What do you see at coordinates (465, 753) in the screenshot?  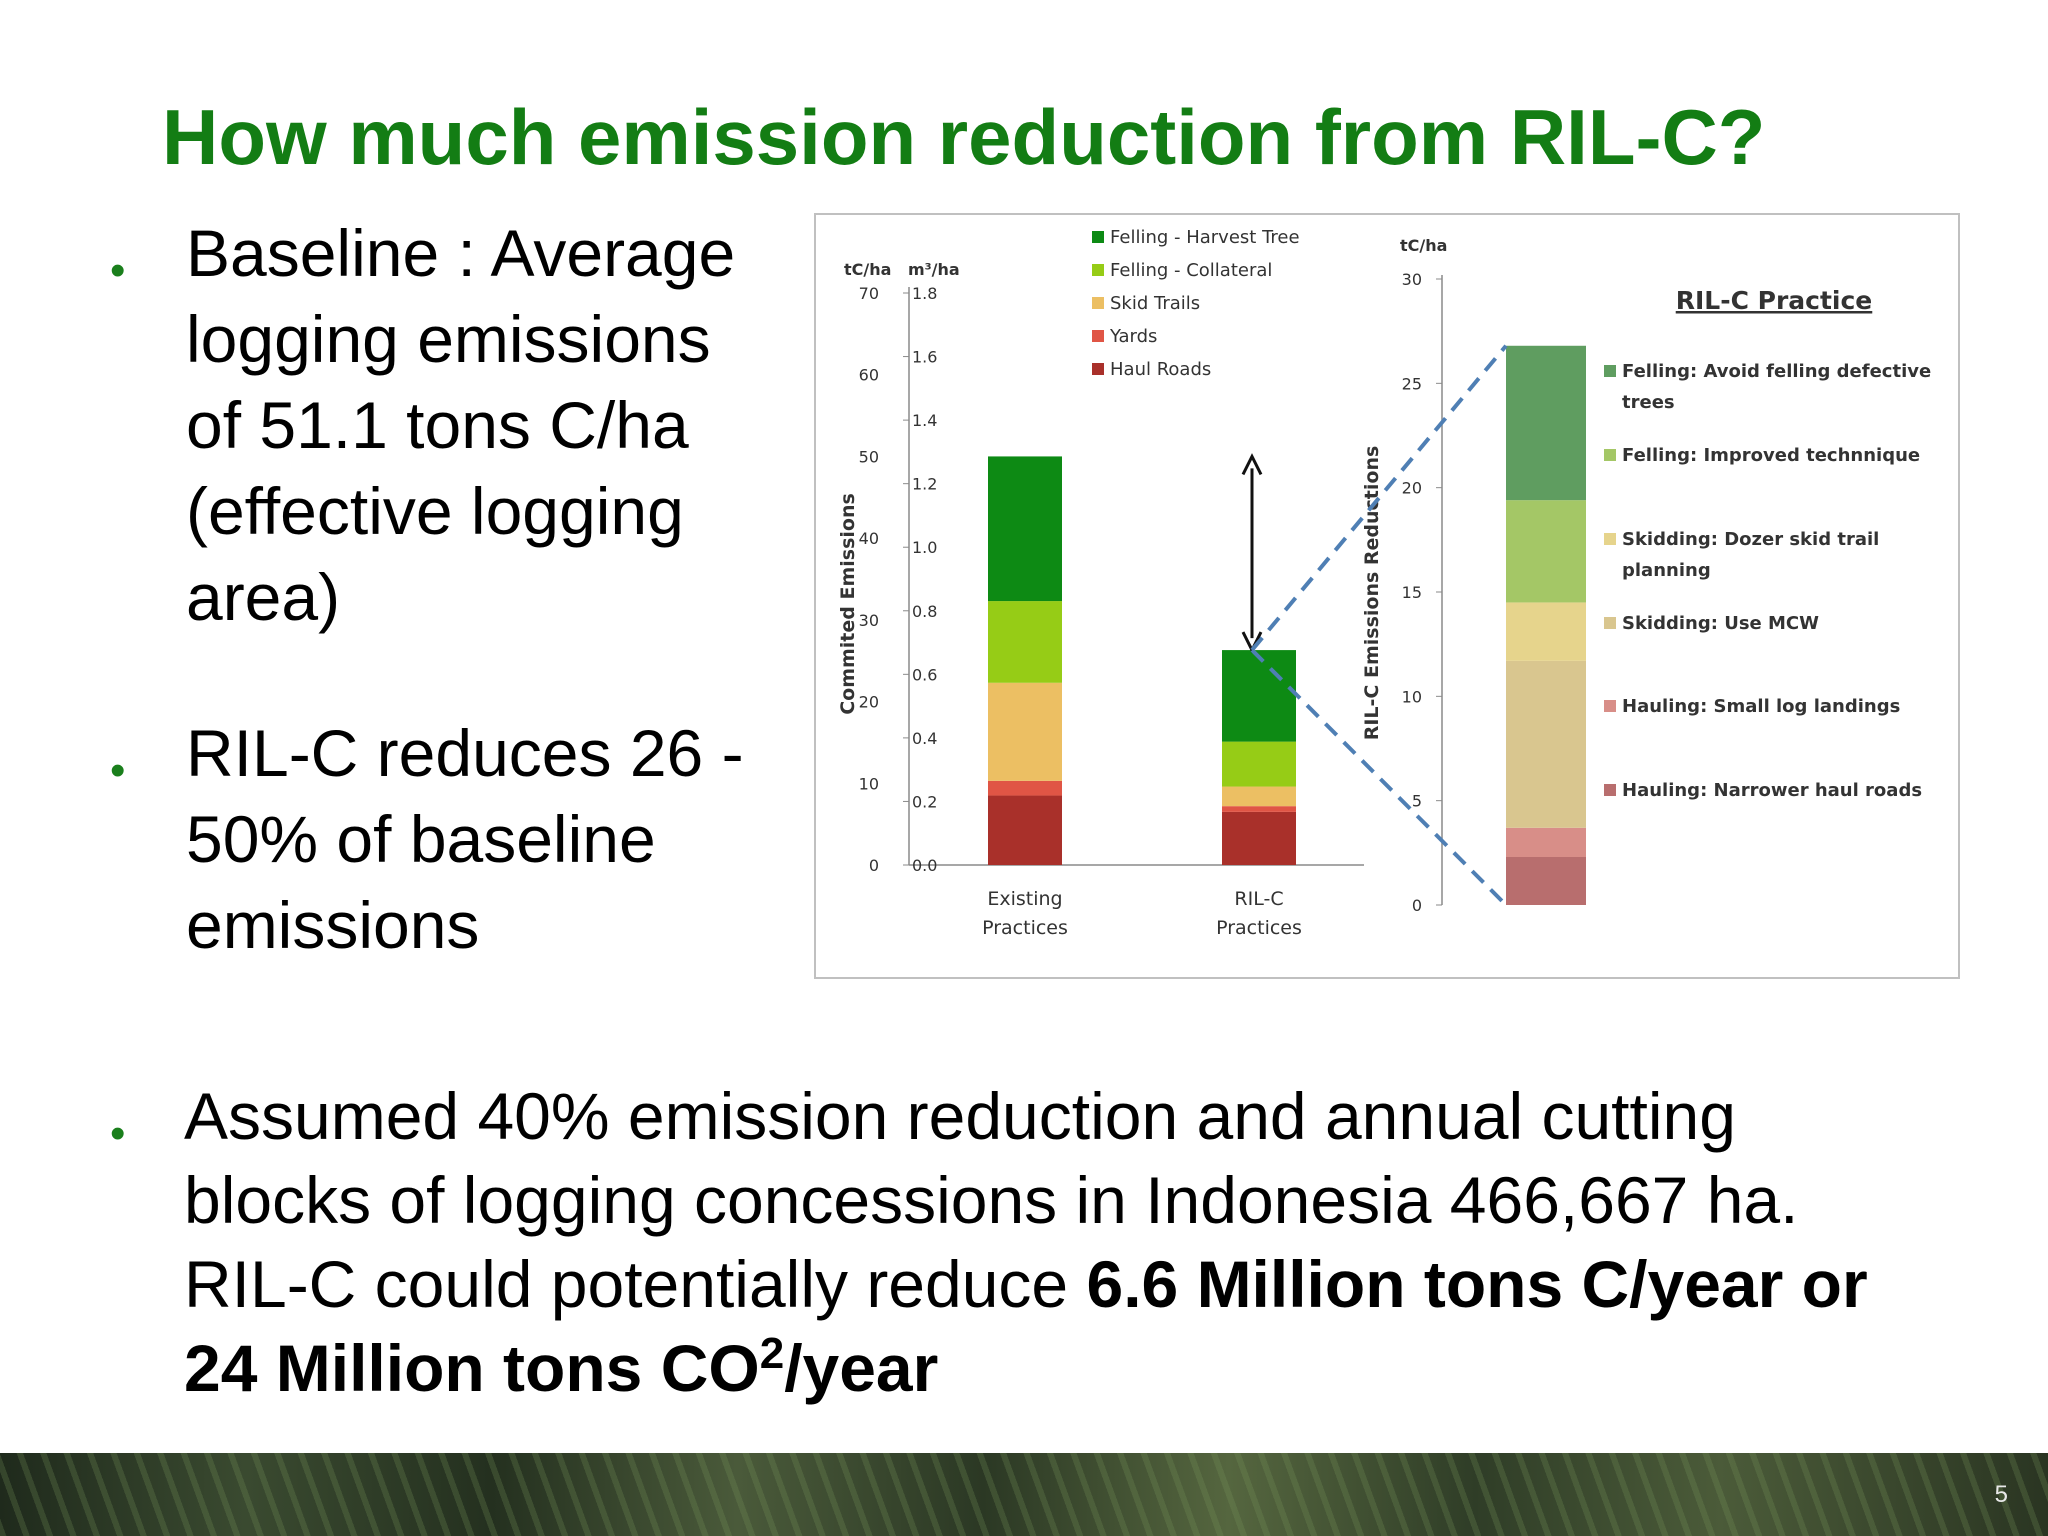 I see `bullet-line: RIL-C reduces 26 -` at bounding box center [465, 753].